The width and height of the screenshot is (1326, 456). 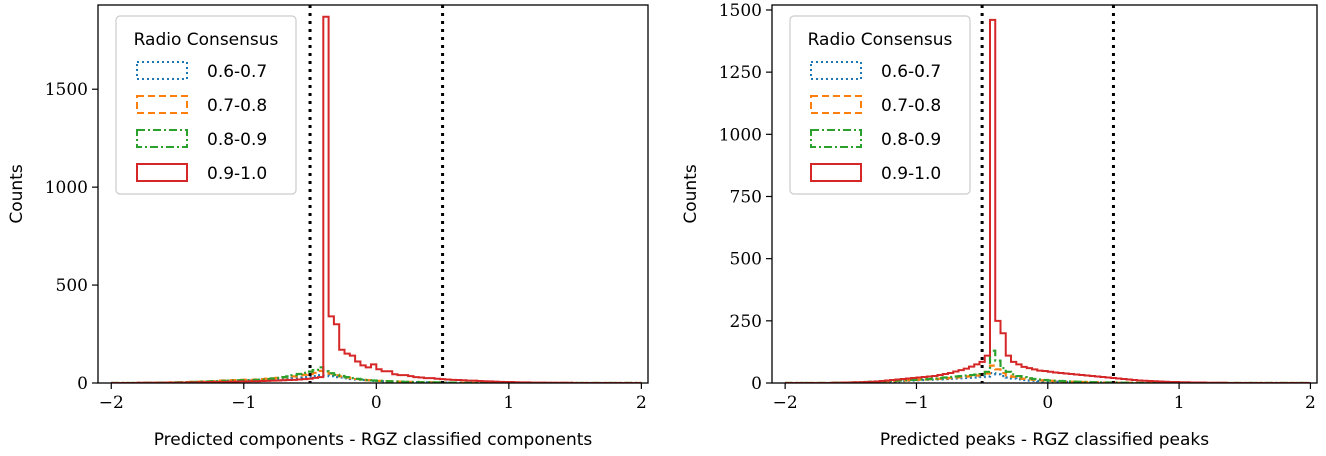 I want to click on histogram-series-0.8-0.9, so click(x=1048, y=366).